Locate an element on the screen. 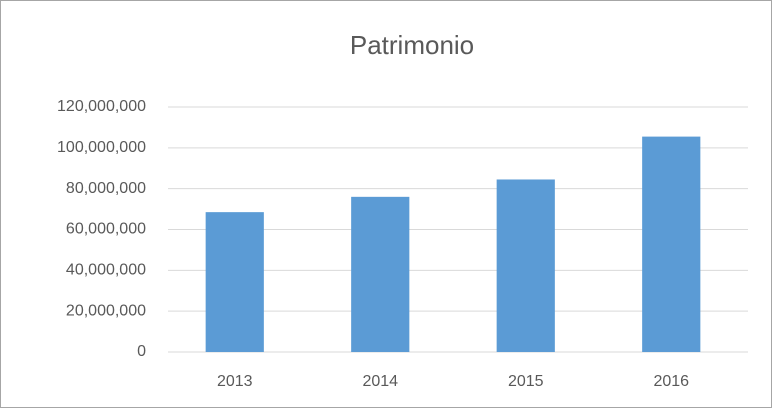 The image size is (772, 408). x-tick-label: 2013 is located at coordinates (235, 381).